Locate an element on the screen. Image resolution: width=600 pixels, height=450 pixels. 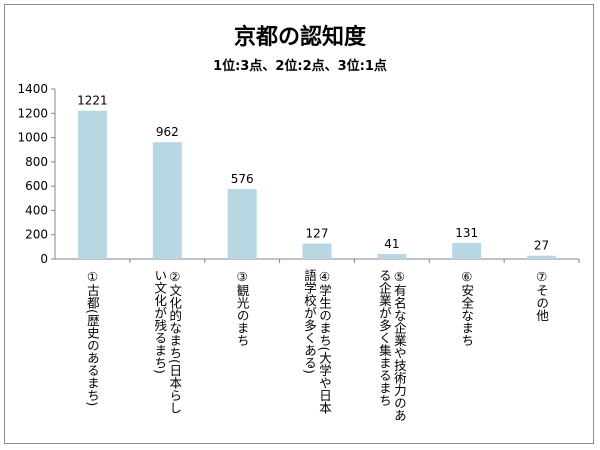
y-tick-label: 400 is located at coordinates (36, 210).